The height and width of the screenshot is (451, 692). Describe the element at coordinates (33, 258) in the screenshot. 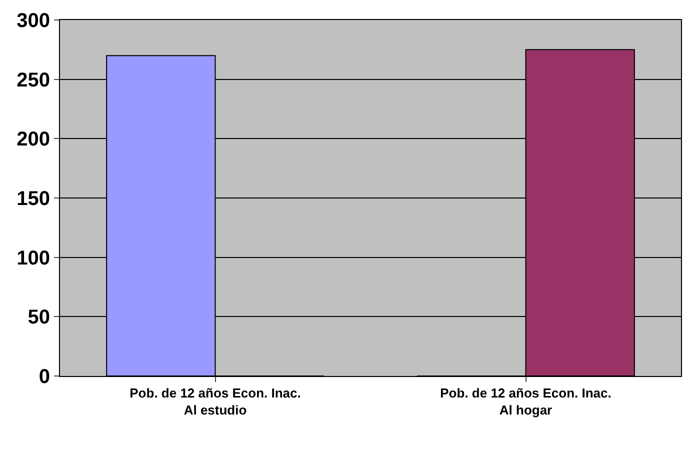

I see `y-tick-label: 100` at that location.